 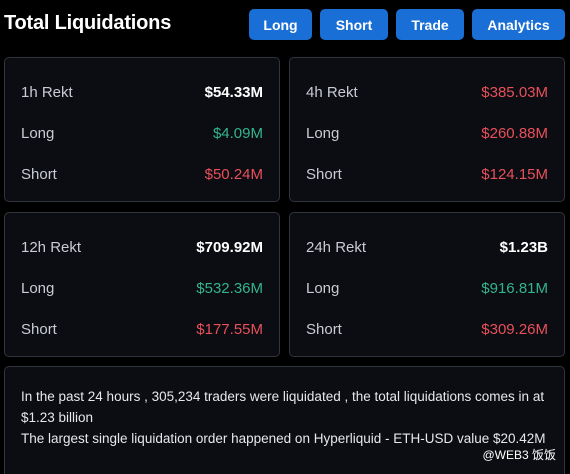 What do you see at coordinates (427, 133) in the screenshot?
I see `long-row: Long $260.88M` at bounding box center [427, 133].